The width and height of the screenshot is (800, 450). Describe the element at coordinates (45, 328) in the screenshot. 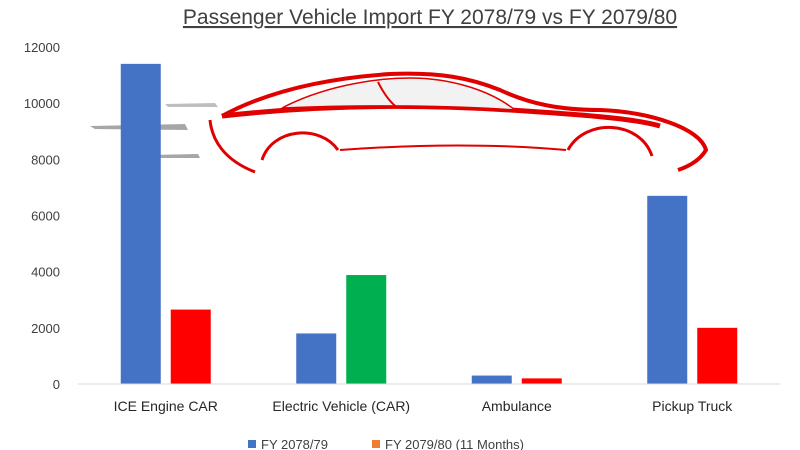

I see `y-tick-label: 2000` at that location.